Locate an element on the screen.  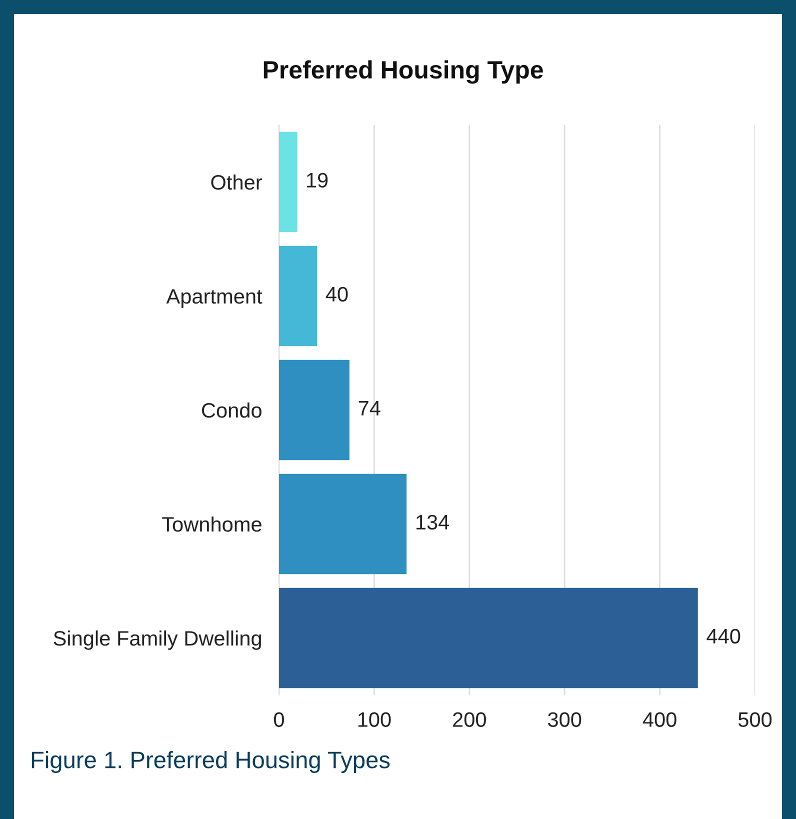
y-tick-label: Single Family Dwelling is located at coordinates (157, 640).